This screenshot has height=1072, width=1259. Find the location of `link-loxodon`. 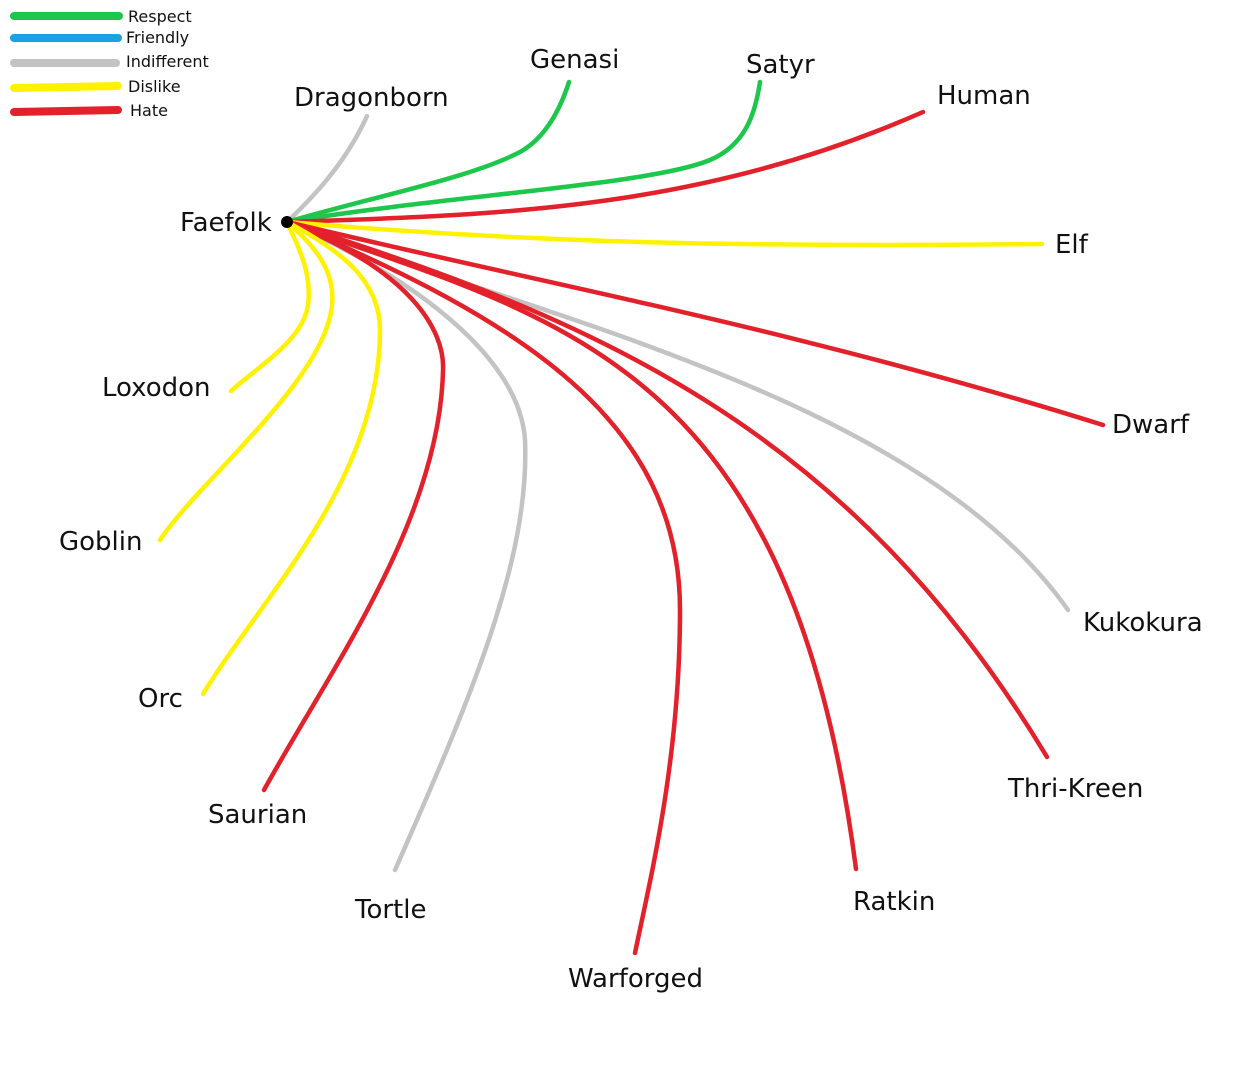

link-loxodon is located at coordinates (269, 306).